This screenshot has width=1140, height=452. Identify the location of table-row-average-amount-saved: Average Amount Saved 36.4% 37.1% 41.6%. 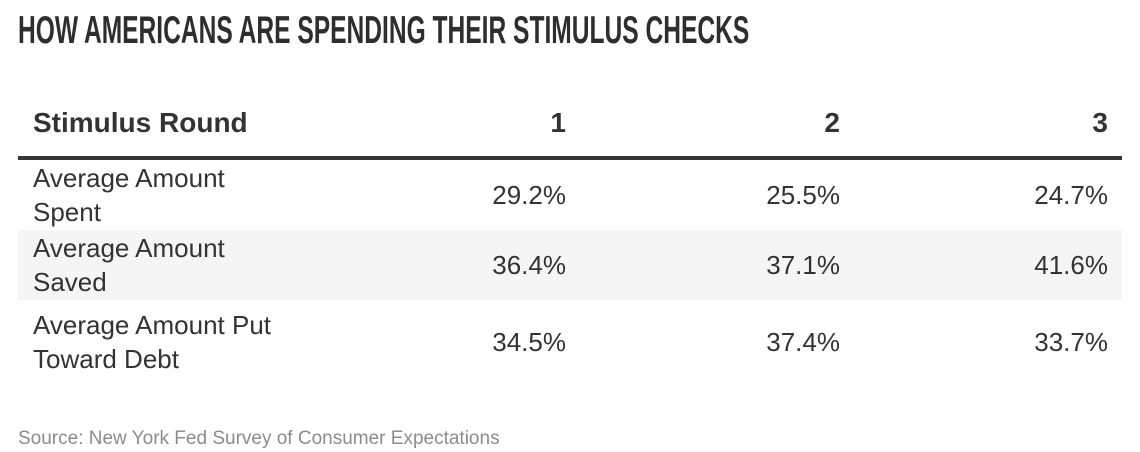
(570, 265).